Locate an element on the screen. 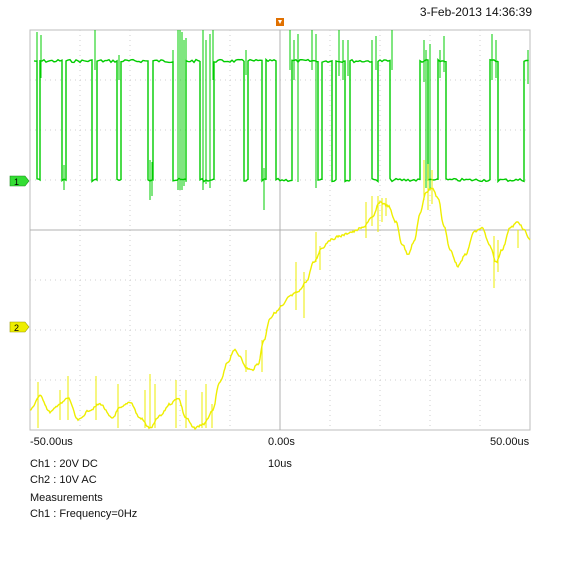  ch2-settings: Ch2 : 10V AC is located at coordinates (63, 480).